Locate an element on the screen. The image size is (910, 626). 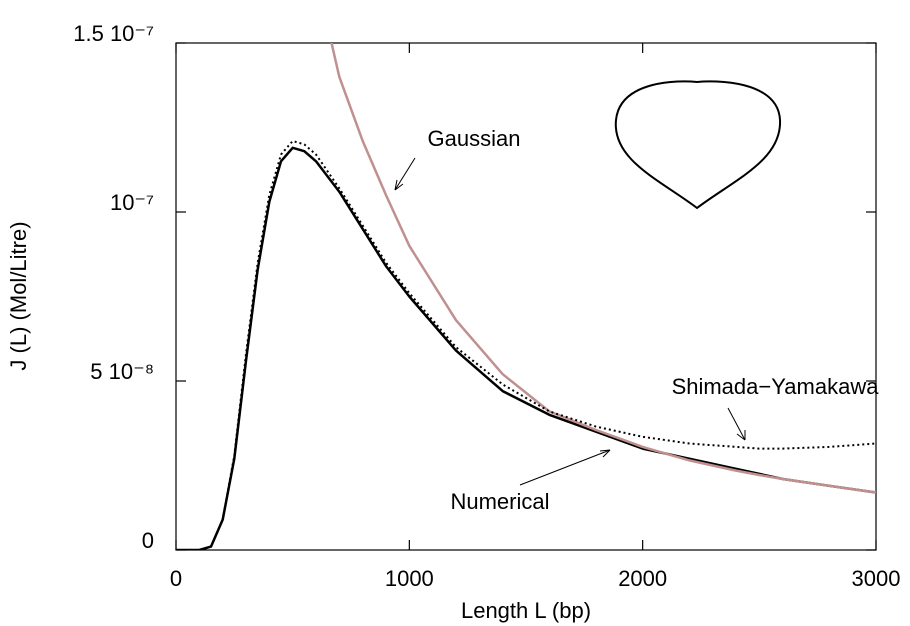
x-tick-label: 2000 is located at coordinates (642, 578).